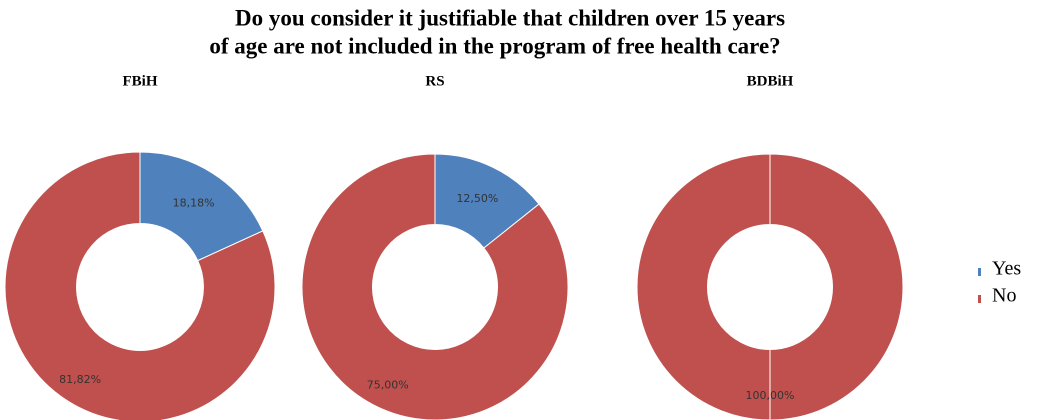  What do you see at coordinates (434, 81) in the screenshot?
I see `chart-subtitle: RS` at bounding box center [434, 81].